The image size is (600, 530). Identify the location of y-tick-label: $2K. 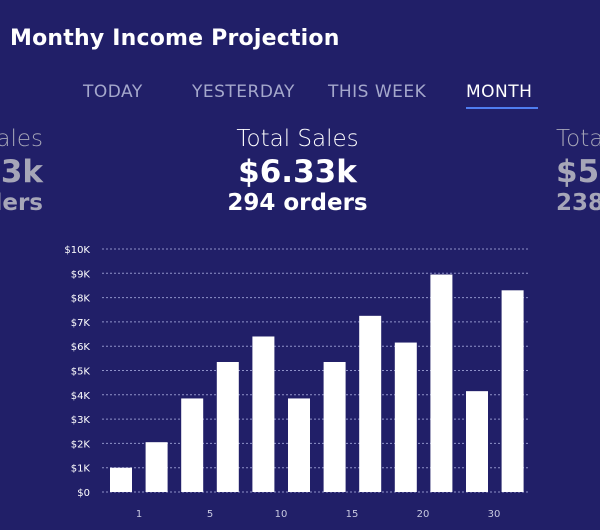
(81, 444).